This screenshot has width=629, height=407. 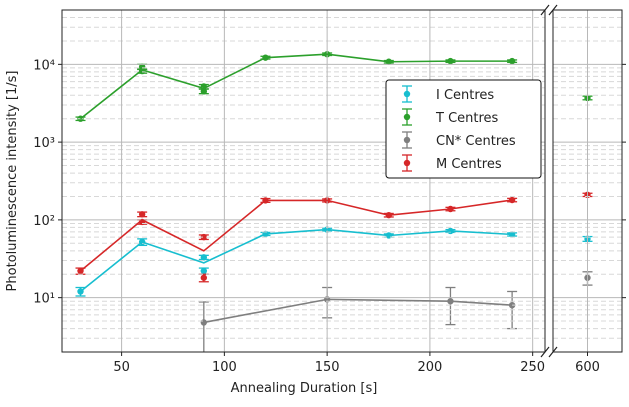 I want to click on x-tick-label: 250, so click(x=532, y=367).